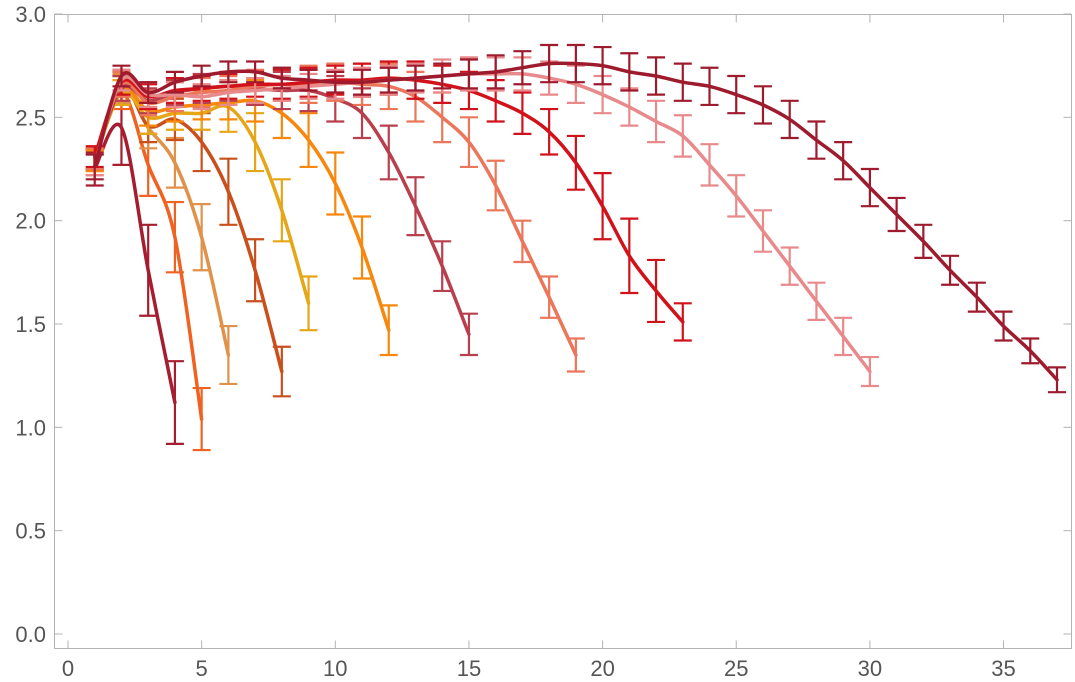 Image resolution: width=1075 pixels, height=682 pixels. Describe the element at coordinates (134, 263) in the screenshot. I see `series-line` at that location.